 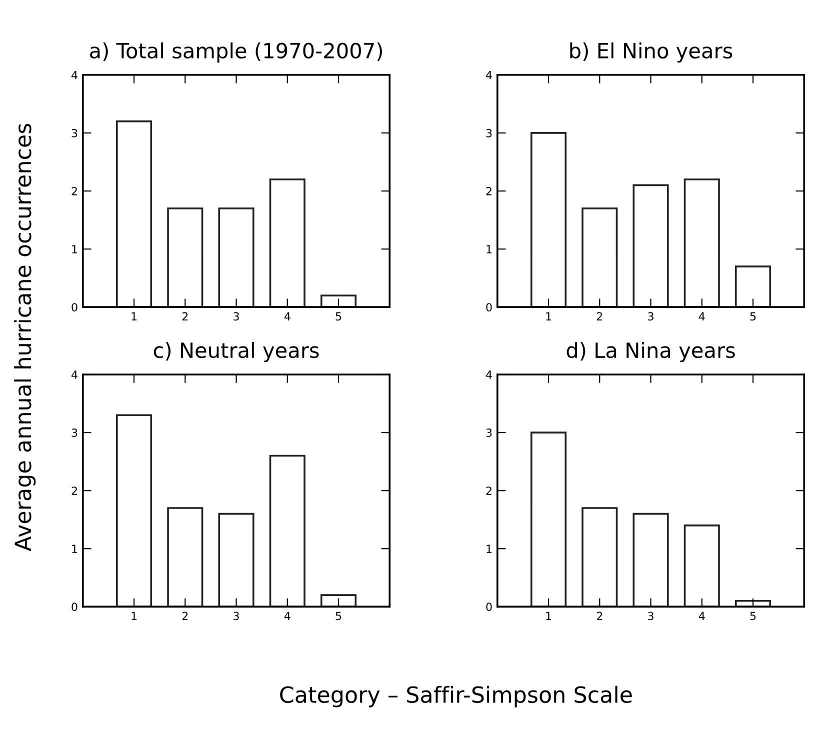 I want to click on chart-title: a) Total sample (1970-2007), so click(x=236, y=52).